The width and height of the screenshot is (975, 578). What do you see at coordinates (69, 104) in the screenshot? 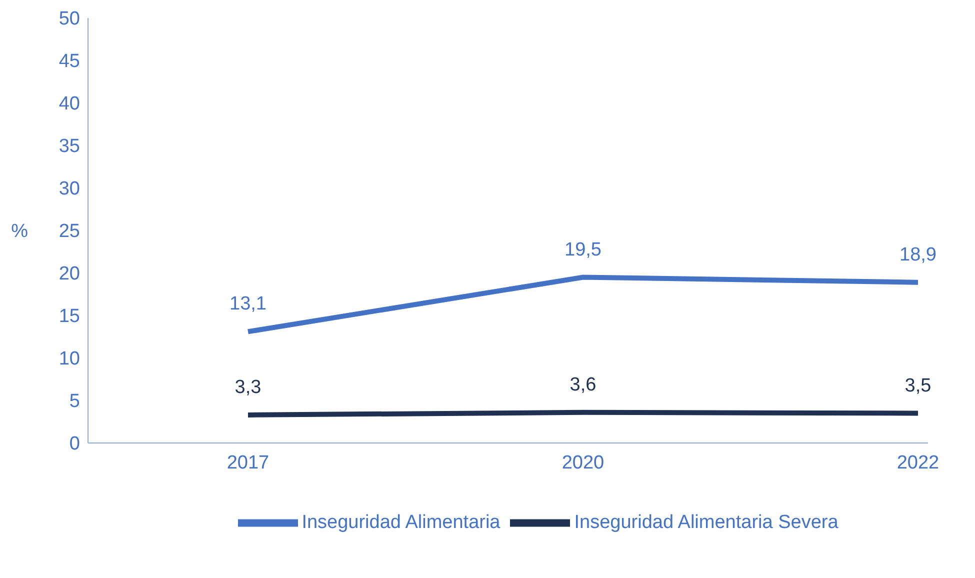
I see `y-tick-label: 40` at bounding box center [69, 104].